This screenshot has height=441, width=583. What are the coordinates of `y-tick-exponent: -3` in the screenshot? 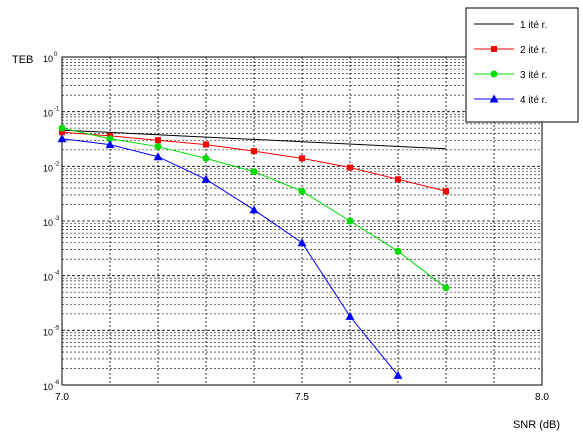 It's located at (57, 219).